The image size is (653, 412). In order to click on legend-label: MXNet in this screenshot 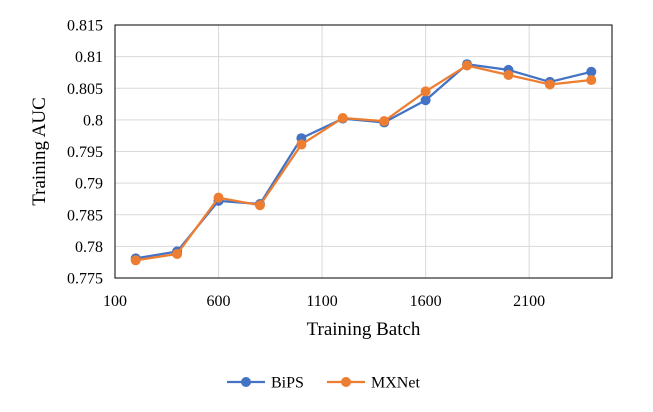, I will do `click(395, 383)`.